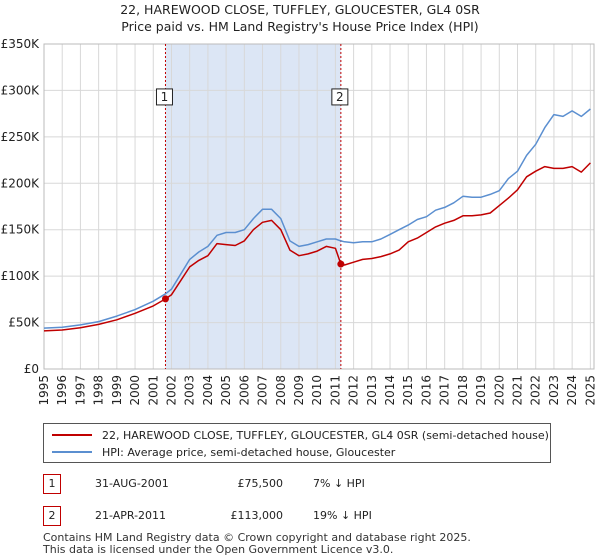 This screenshot has width=600, height=560. I want to click on x-tick-label: 2025, so click(590, 390).